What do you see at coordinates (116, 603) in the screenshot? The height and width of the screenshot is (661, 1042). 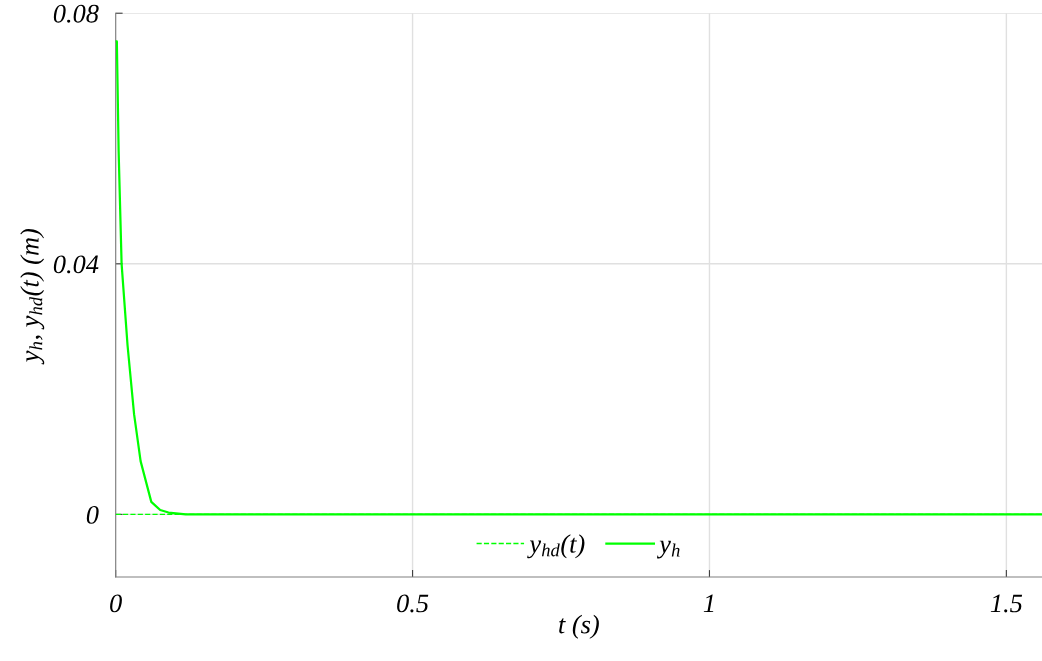 I see `x-tick-label: 0` at bounding box center [116, 603].